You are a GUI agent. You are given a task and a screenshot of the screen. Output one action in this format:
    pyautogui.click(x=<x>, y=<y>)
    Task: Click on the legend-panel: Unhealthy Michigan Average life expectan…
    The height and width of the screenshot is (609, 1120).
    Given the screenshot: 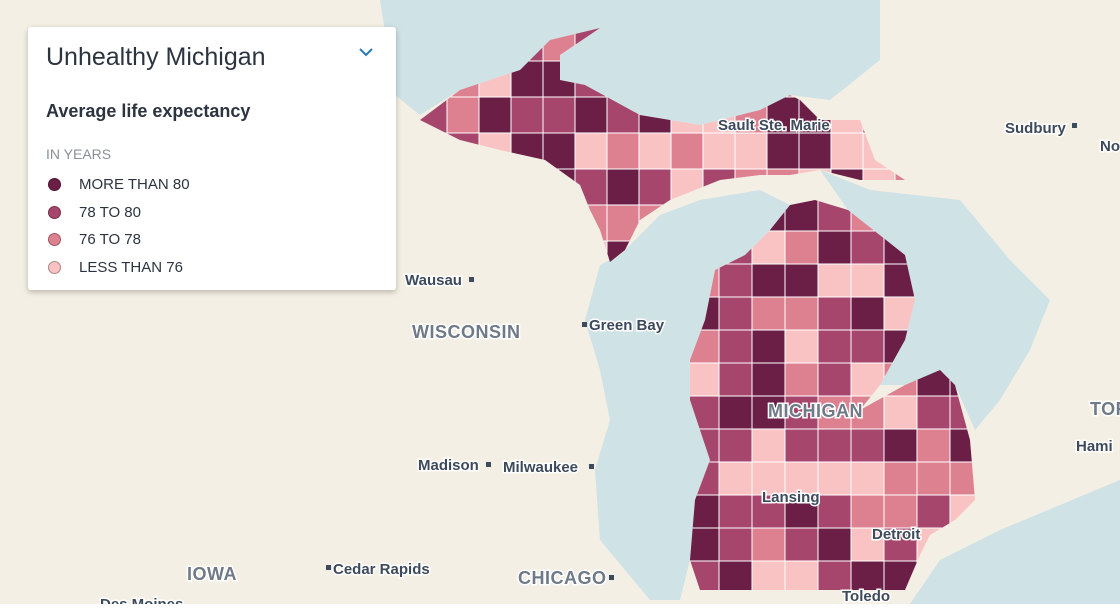 What is the action you would take?
    pyautogui.click(x=212, y=158)
    